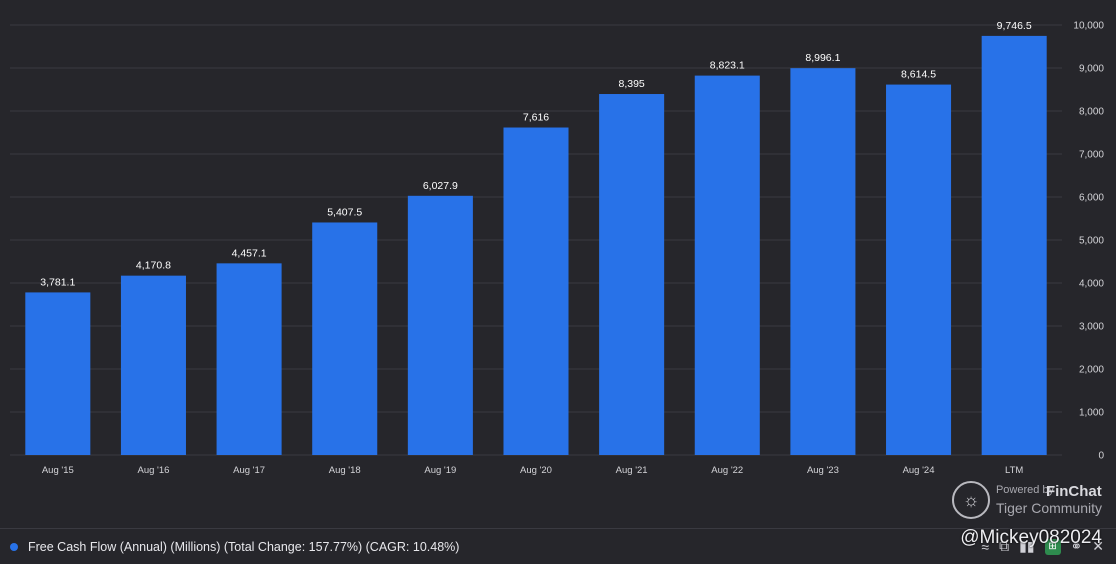  I want to click on watermark: ☼ Powered by FinChat Tiger Community, so click(1026, 500).